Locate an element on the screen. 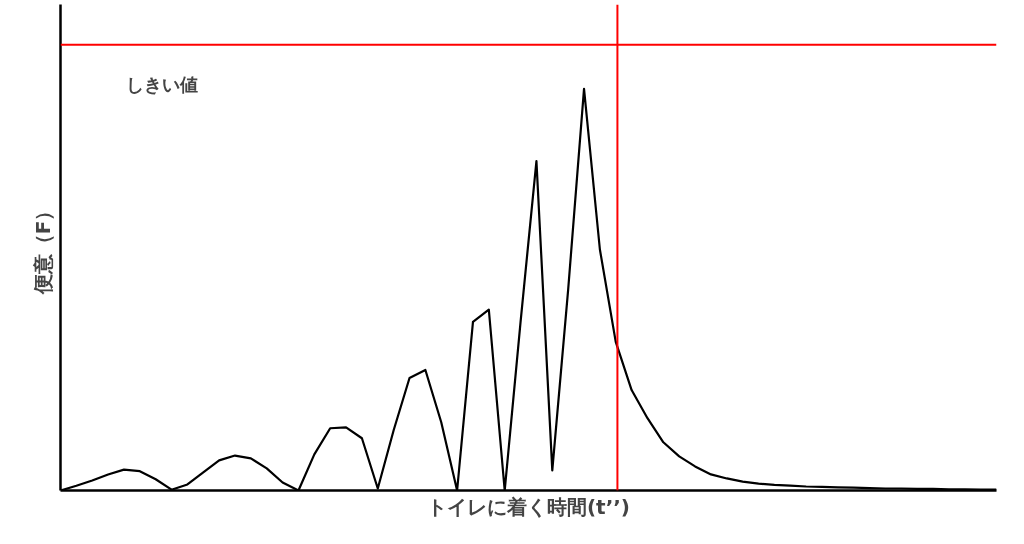 This screenshot has width=1024, height=544. y-axis-title: 便意（F） is located at coordinates (42, 248).